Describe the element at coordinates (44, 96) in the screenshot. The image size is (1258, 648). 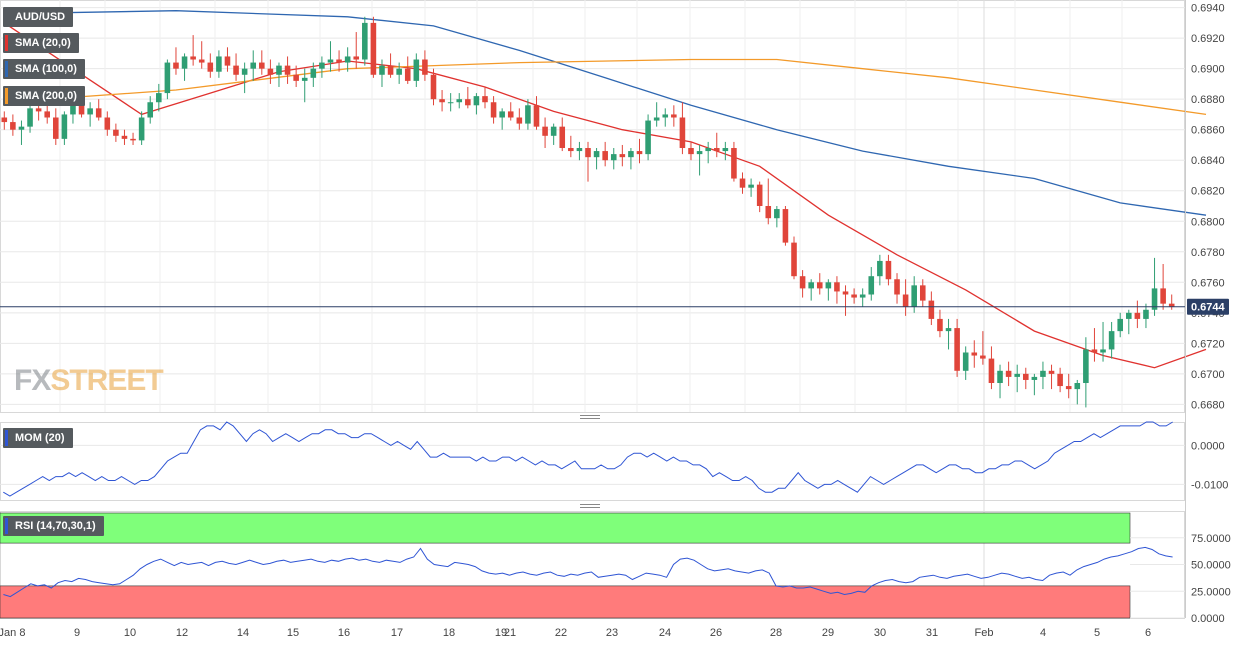
I see `legend-sma-200: SMA (200,0)` at that location.